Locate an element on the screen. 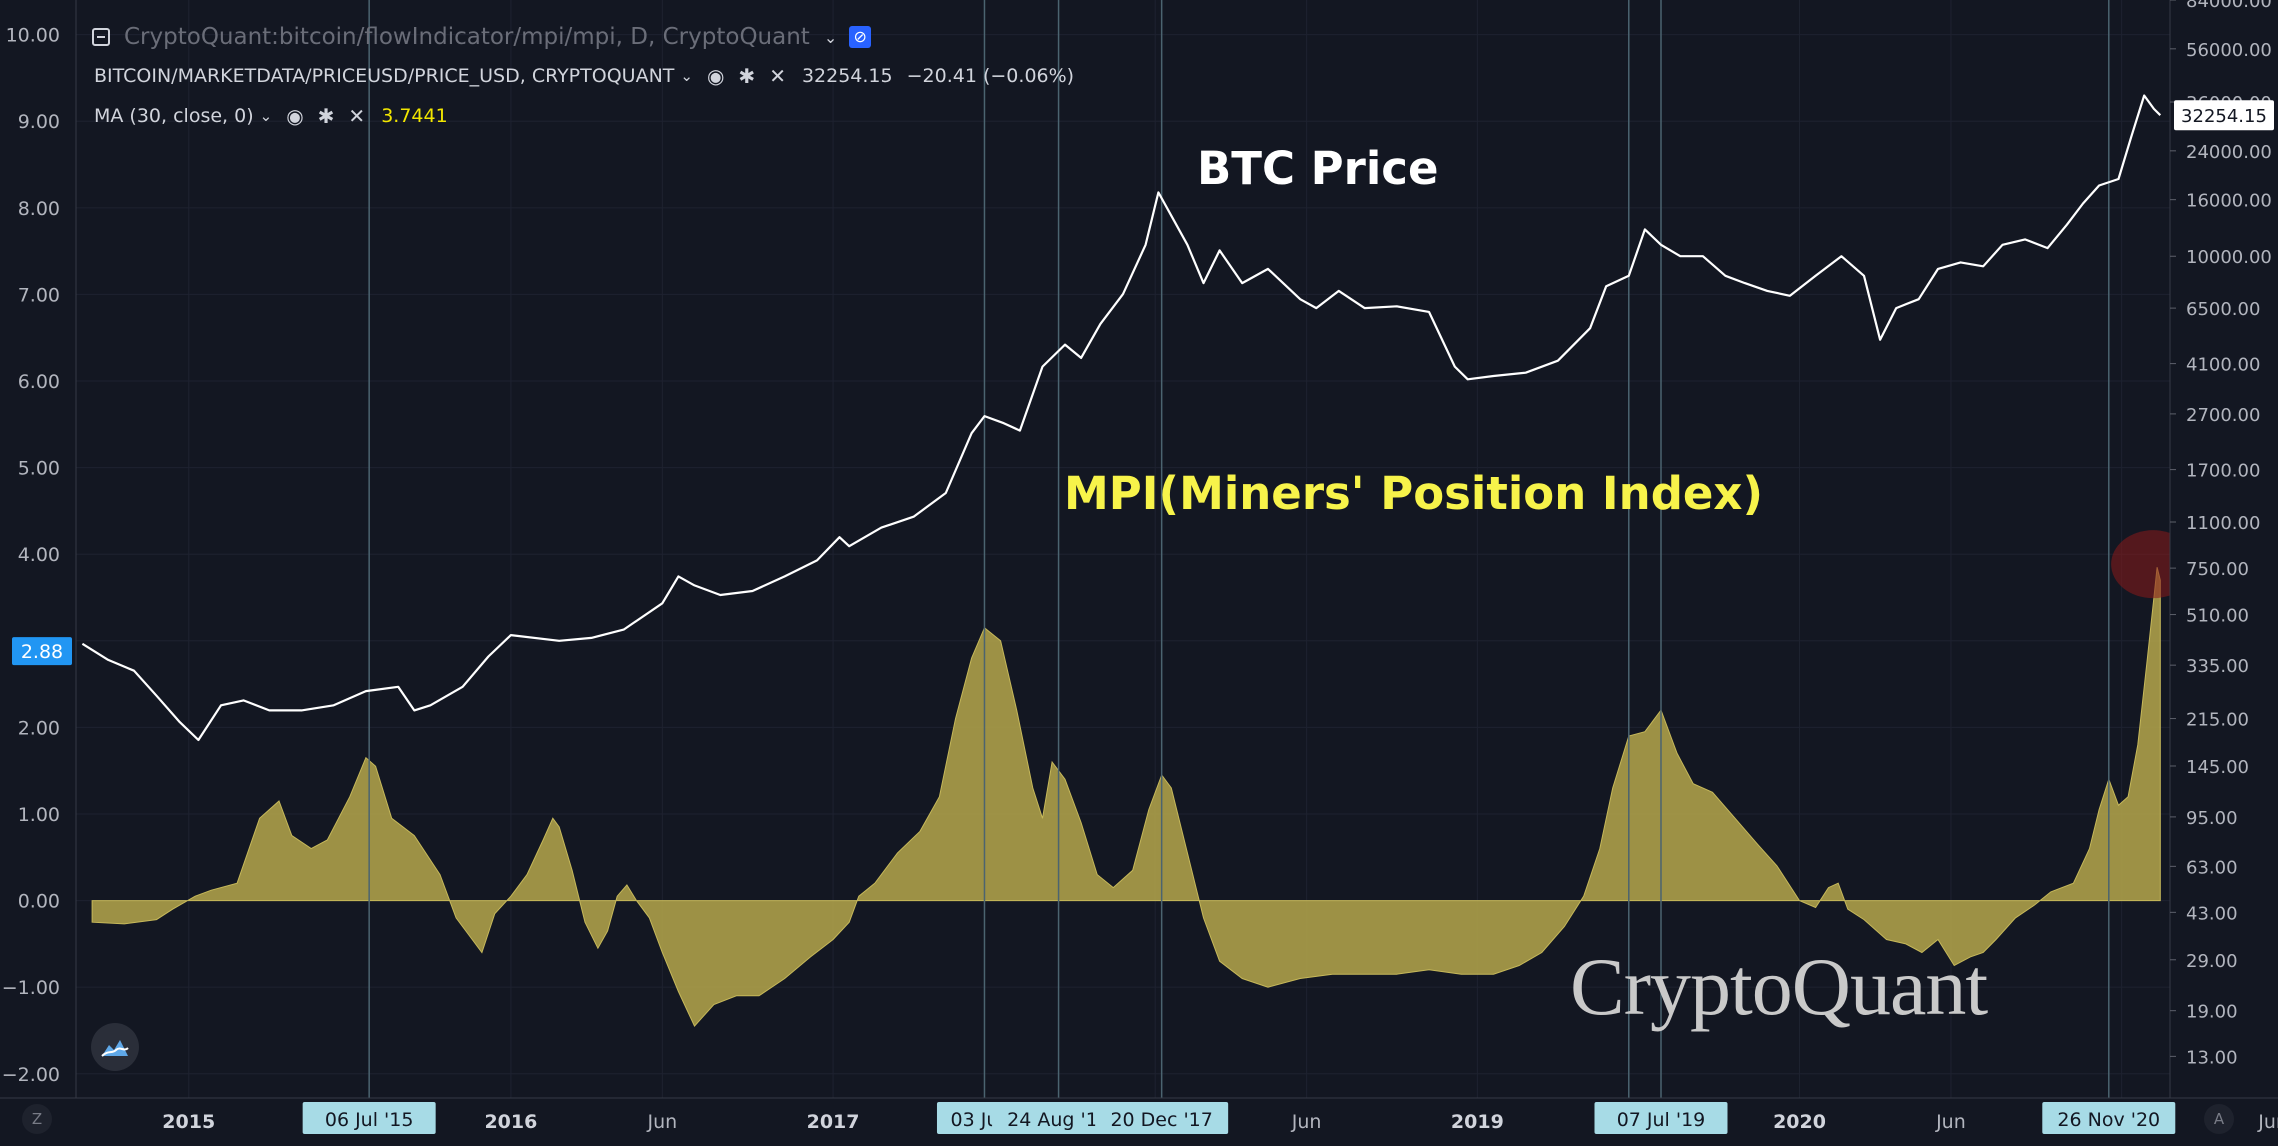 The height and width of the screenshot is (1146, 2278). right-tick-label: 95.00 is located at coordinates (2212, 818).